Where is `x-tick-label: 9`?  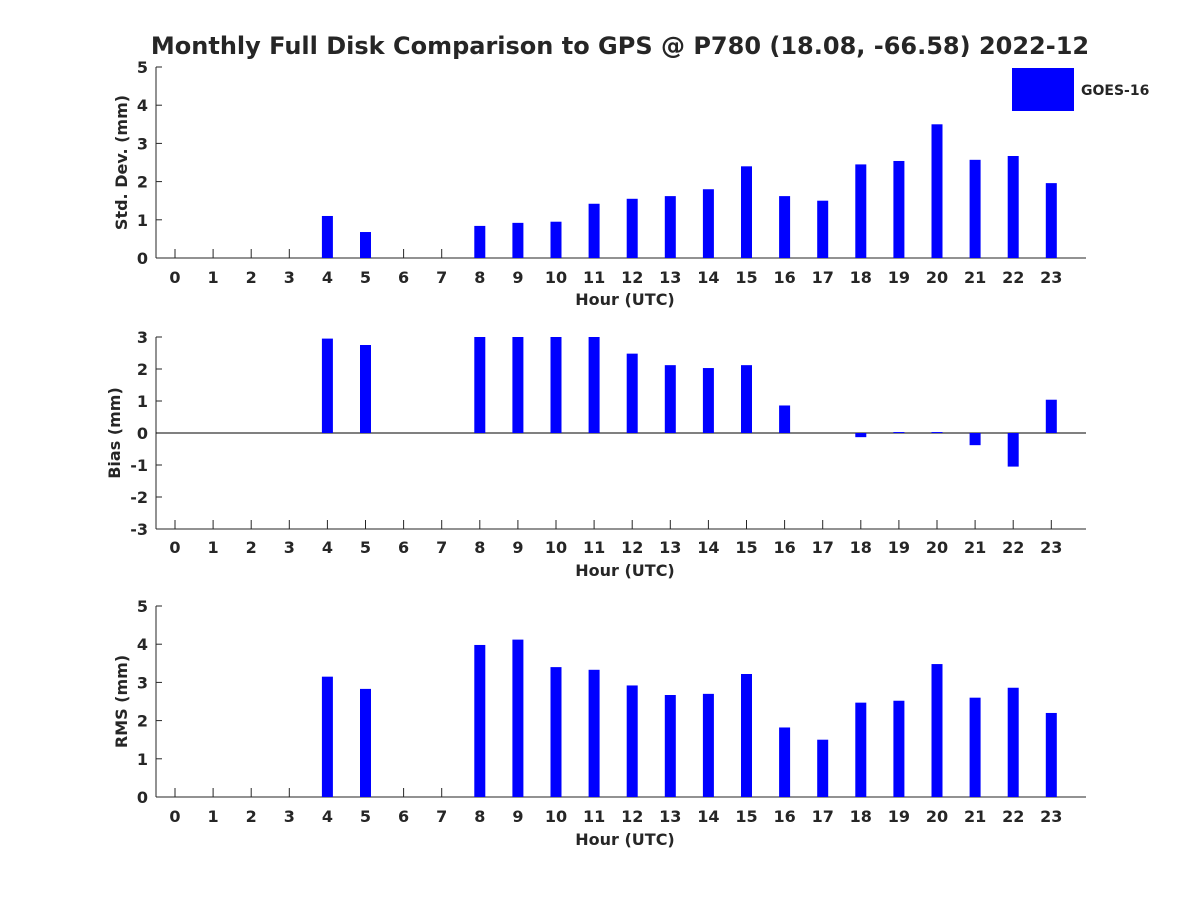 x-tick-label: 9 is located at coordinates (517, 277).